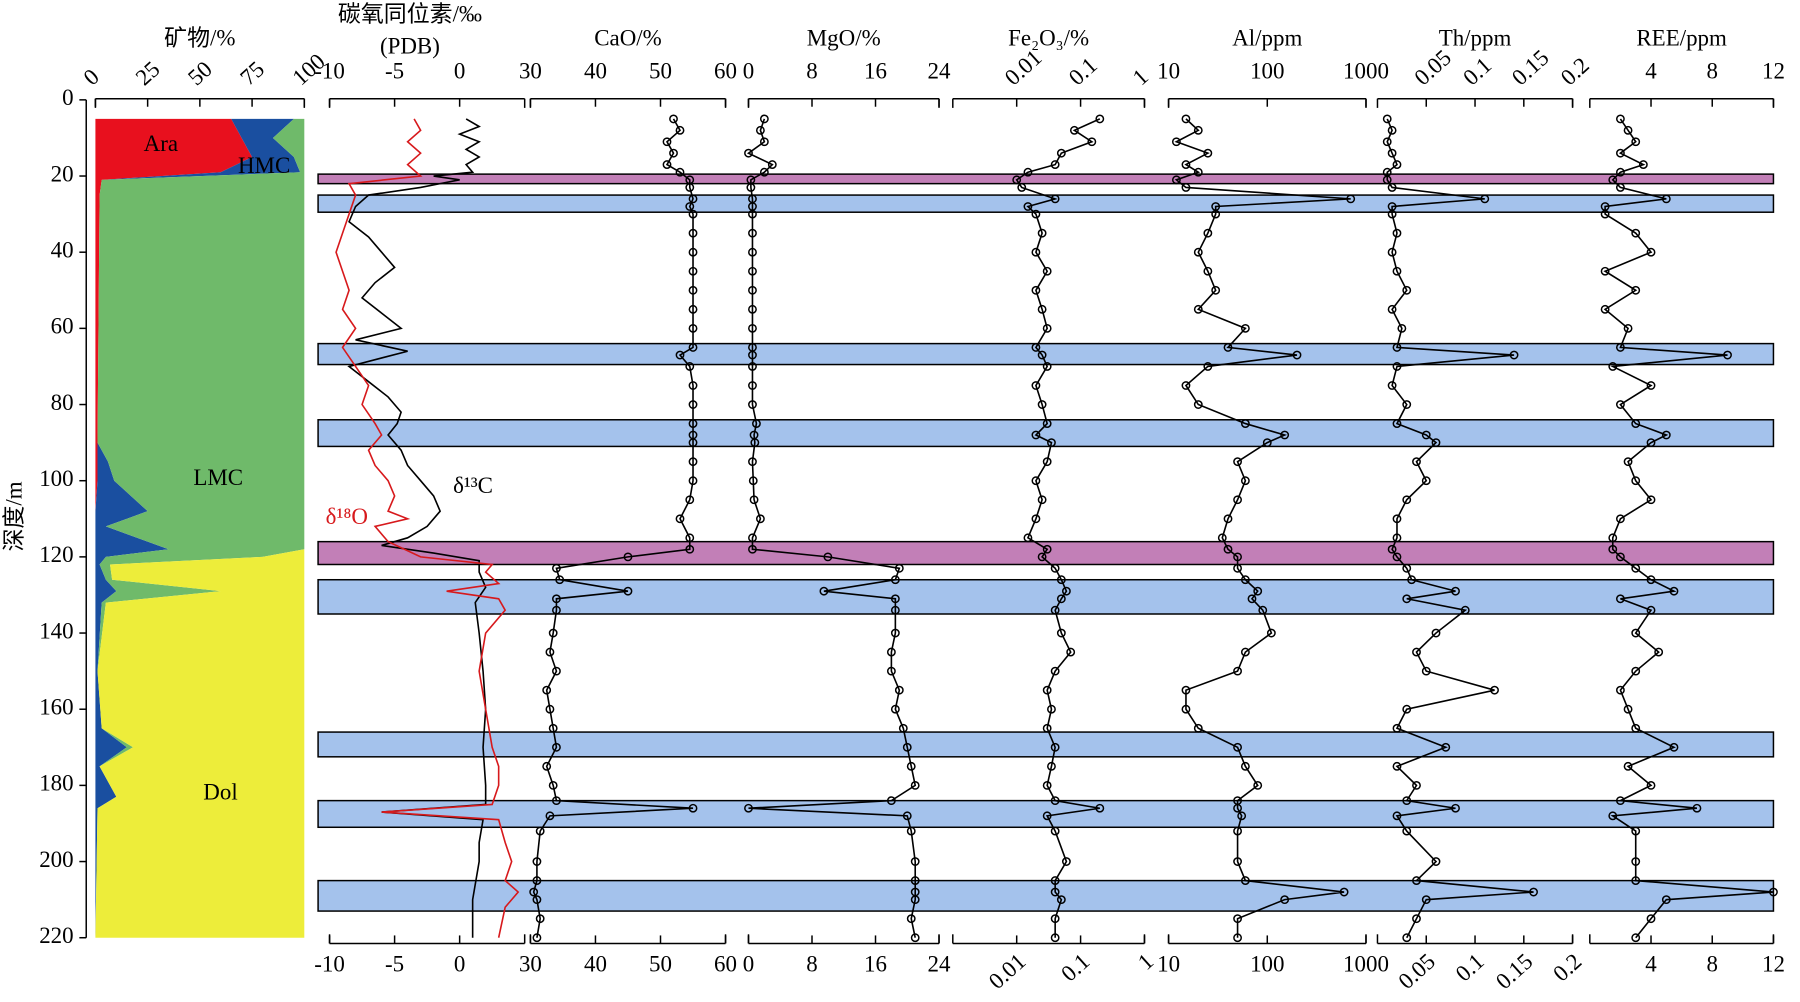 The width and height of the screenshot is (1800, 1002). I want to click on x-tick-label: 12, so click(1773, 964).